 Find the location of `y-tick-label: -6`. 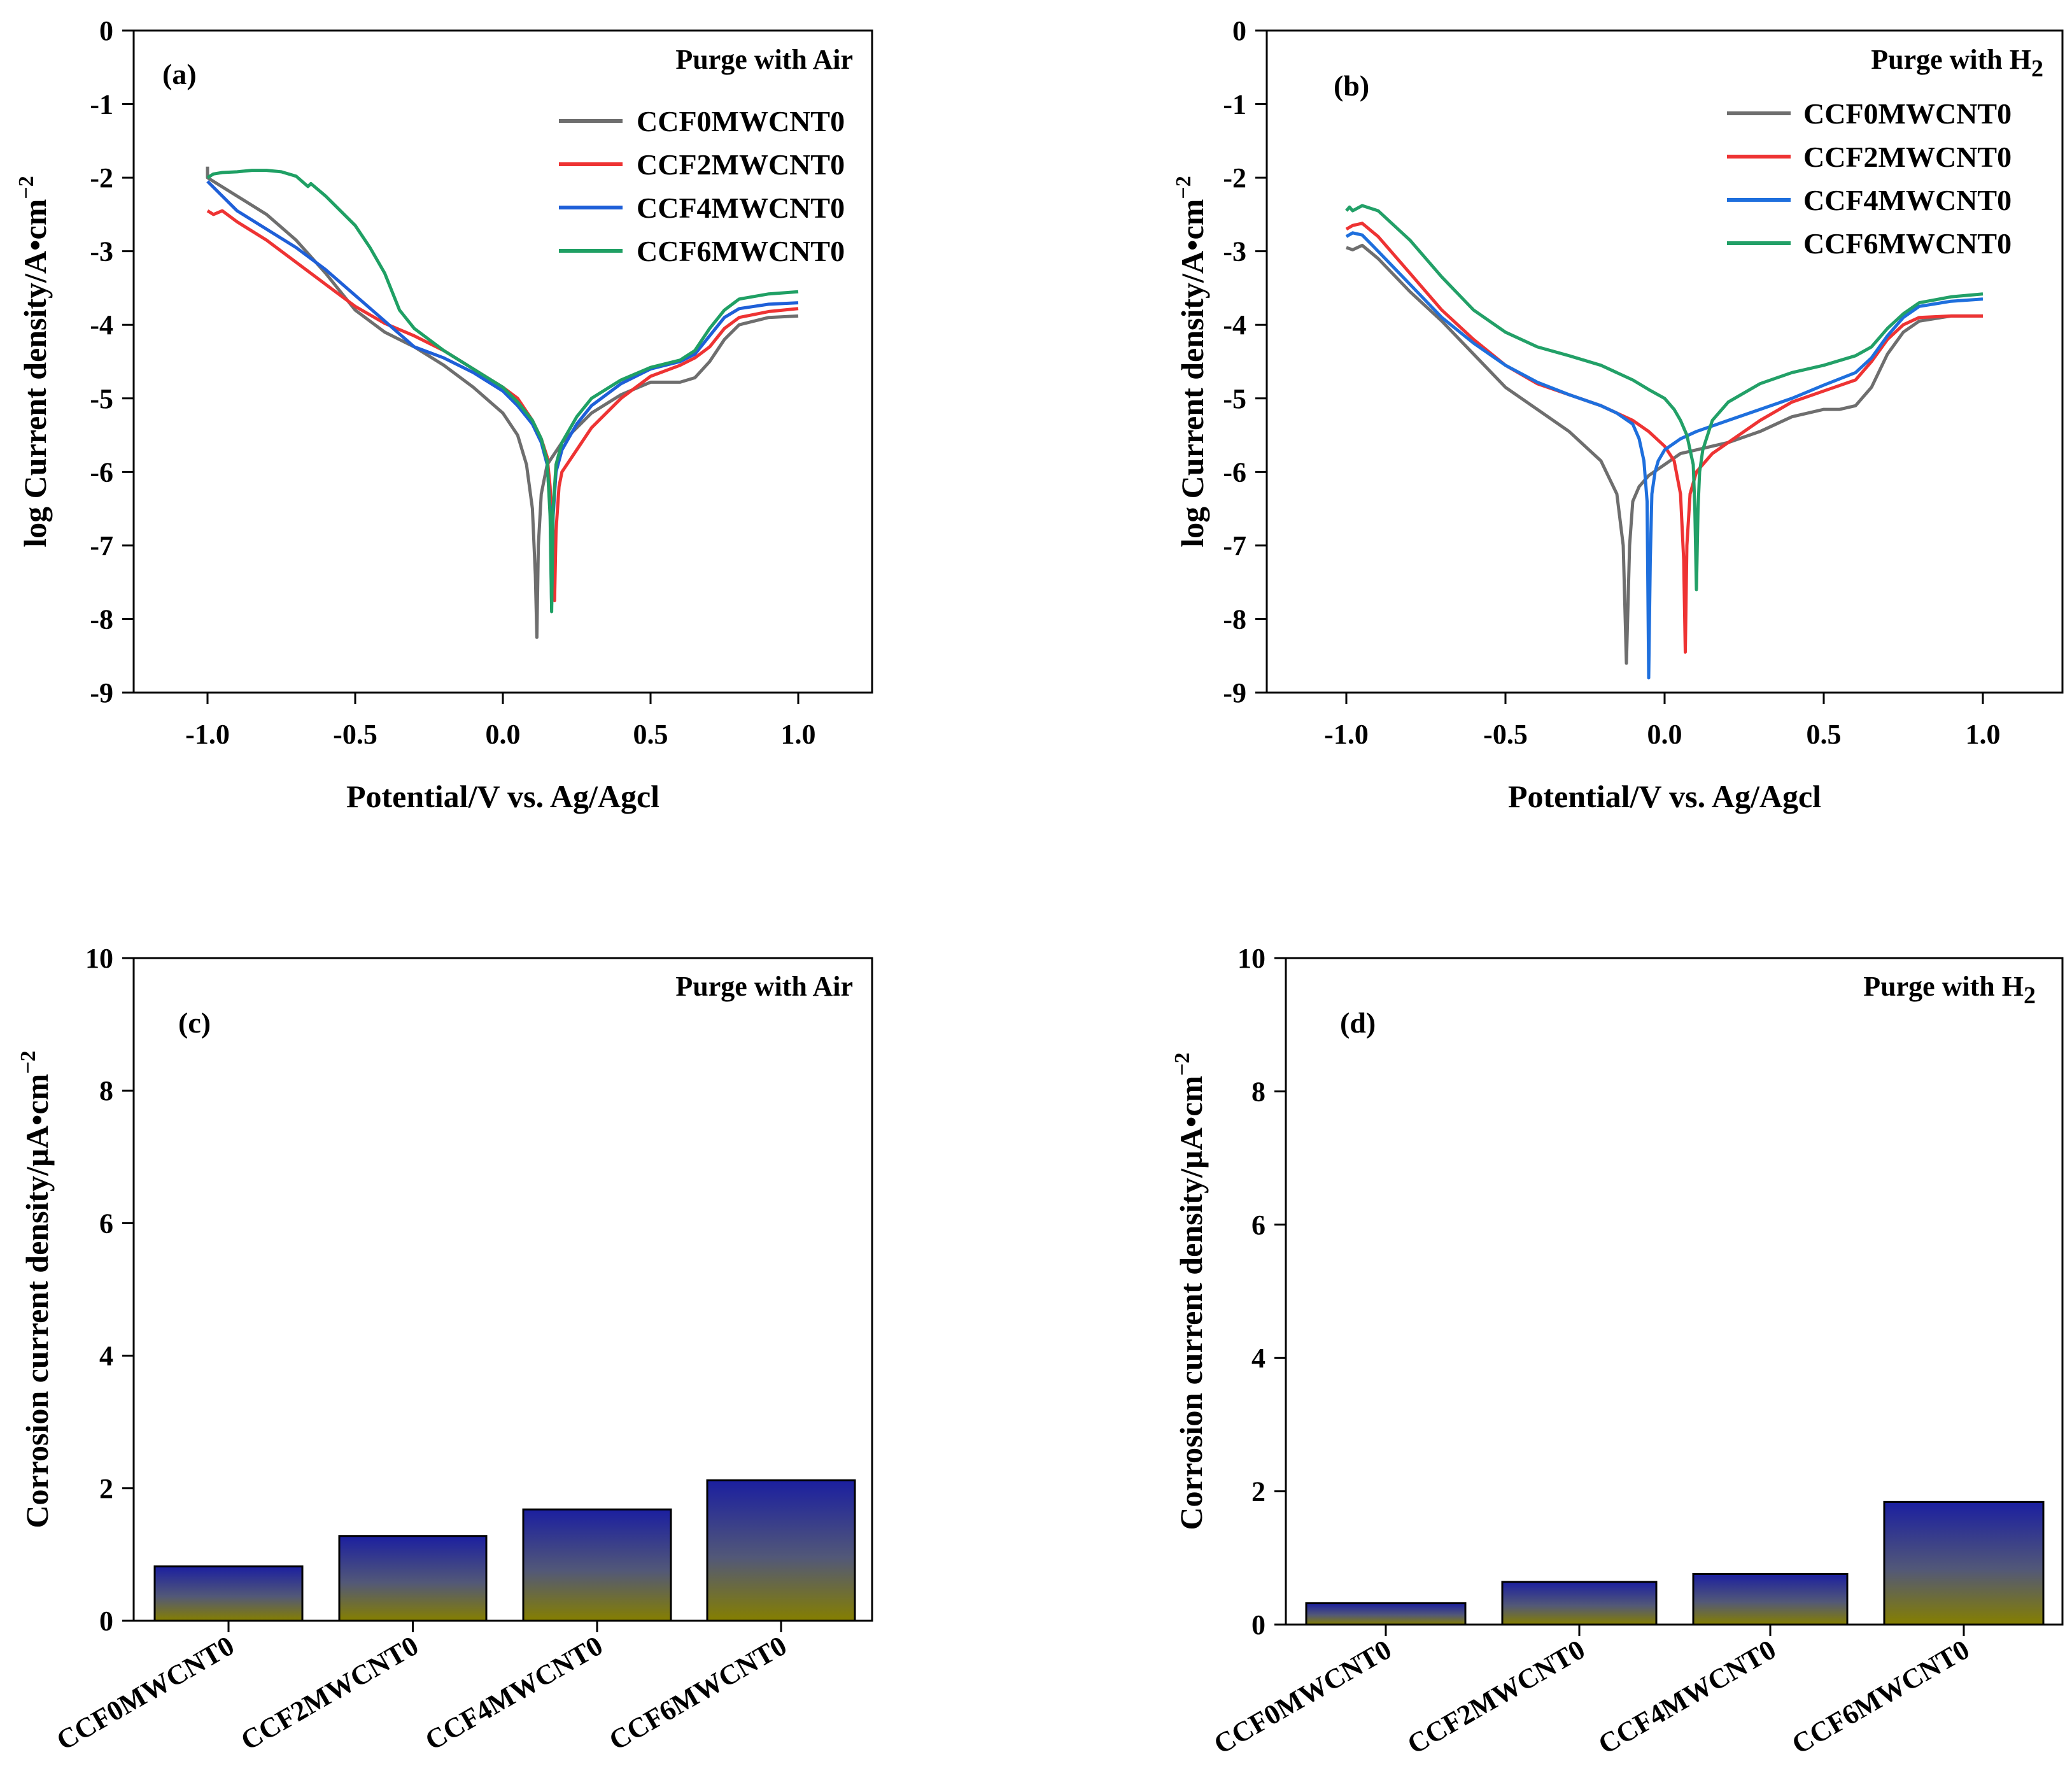

y-tick-label: -6 is located at coordinates (101, 472).